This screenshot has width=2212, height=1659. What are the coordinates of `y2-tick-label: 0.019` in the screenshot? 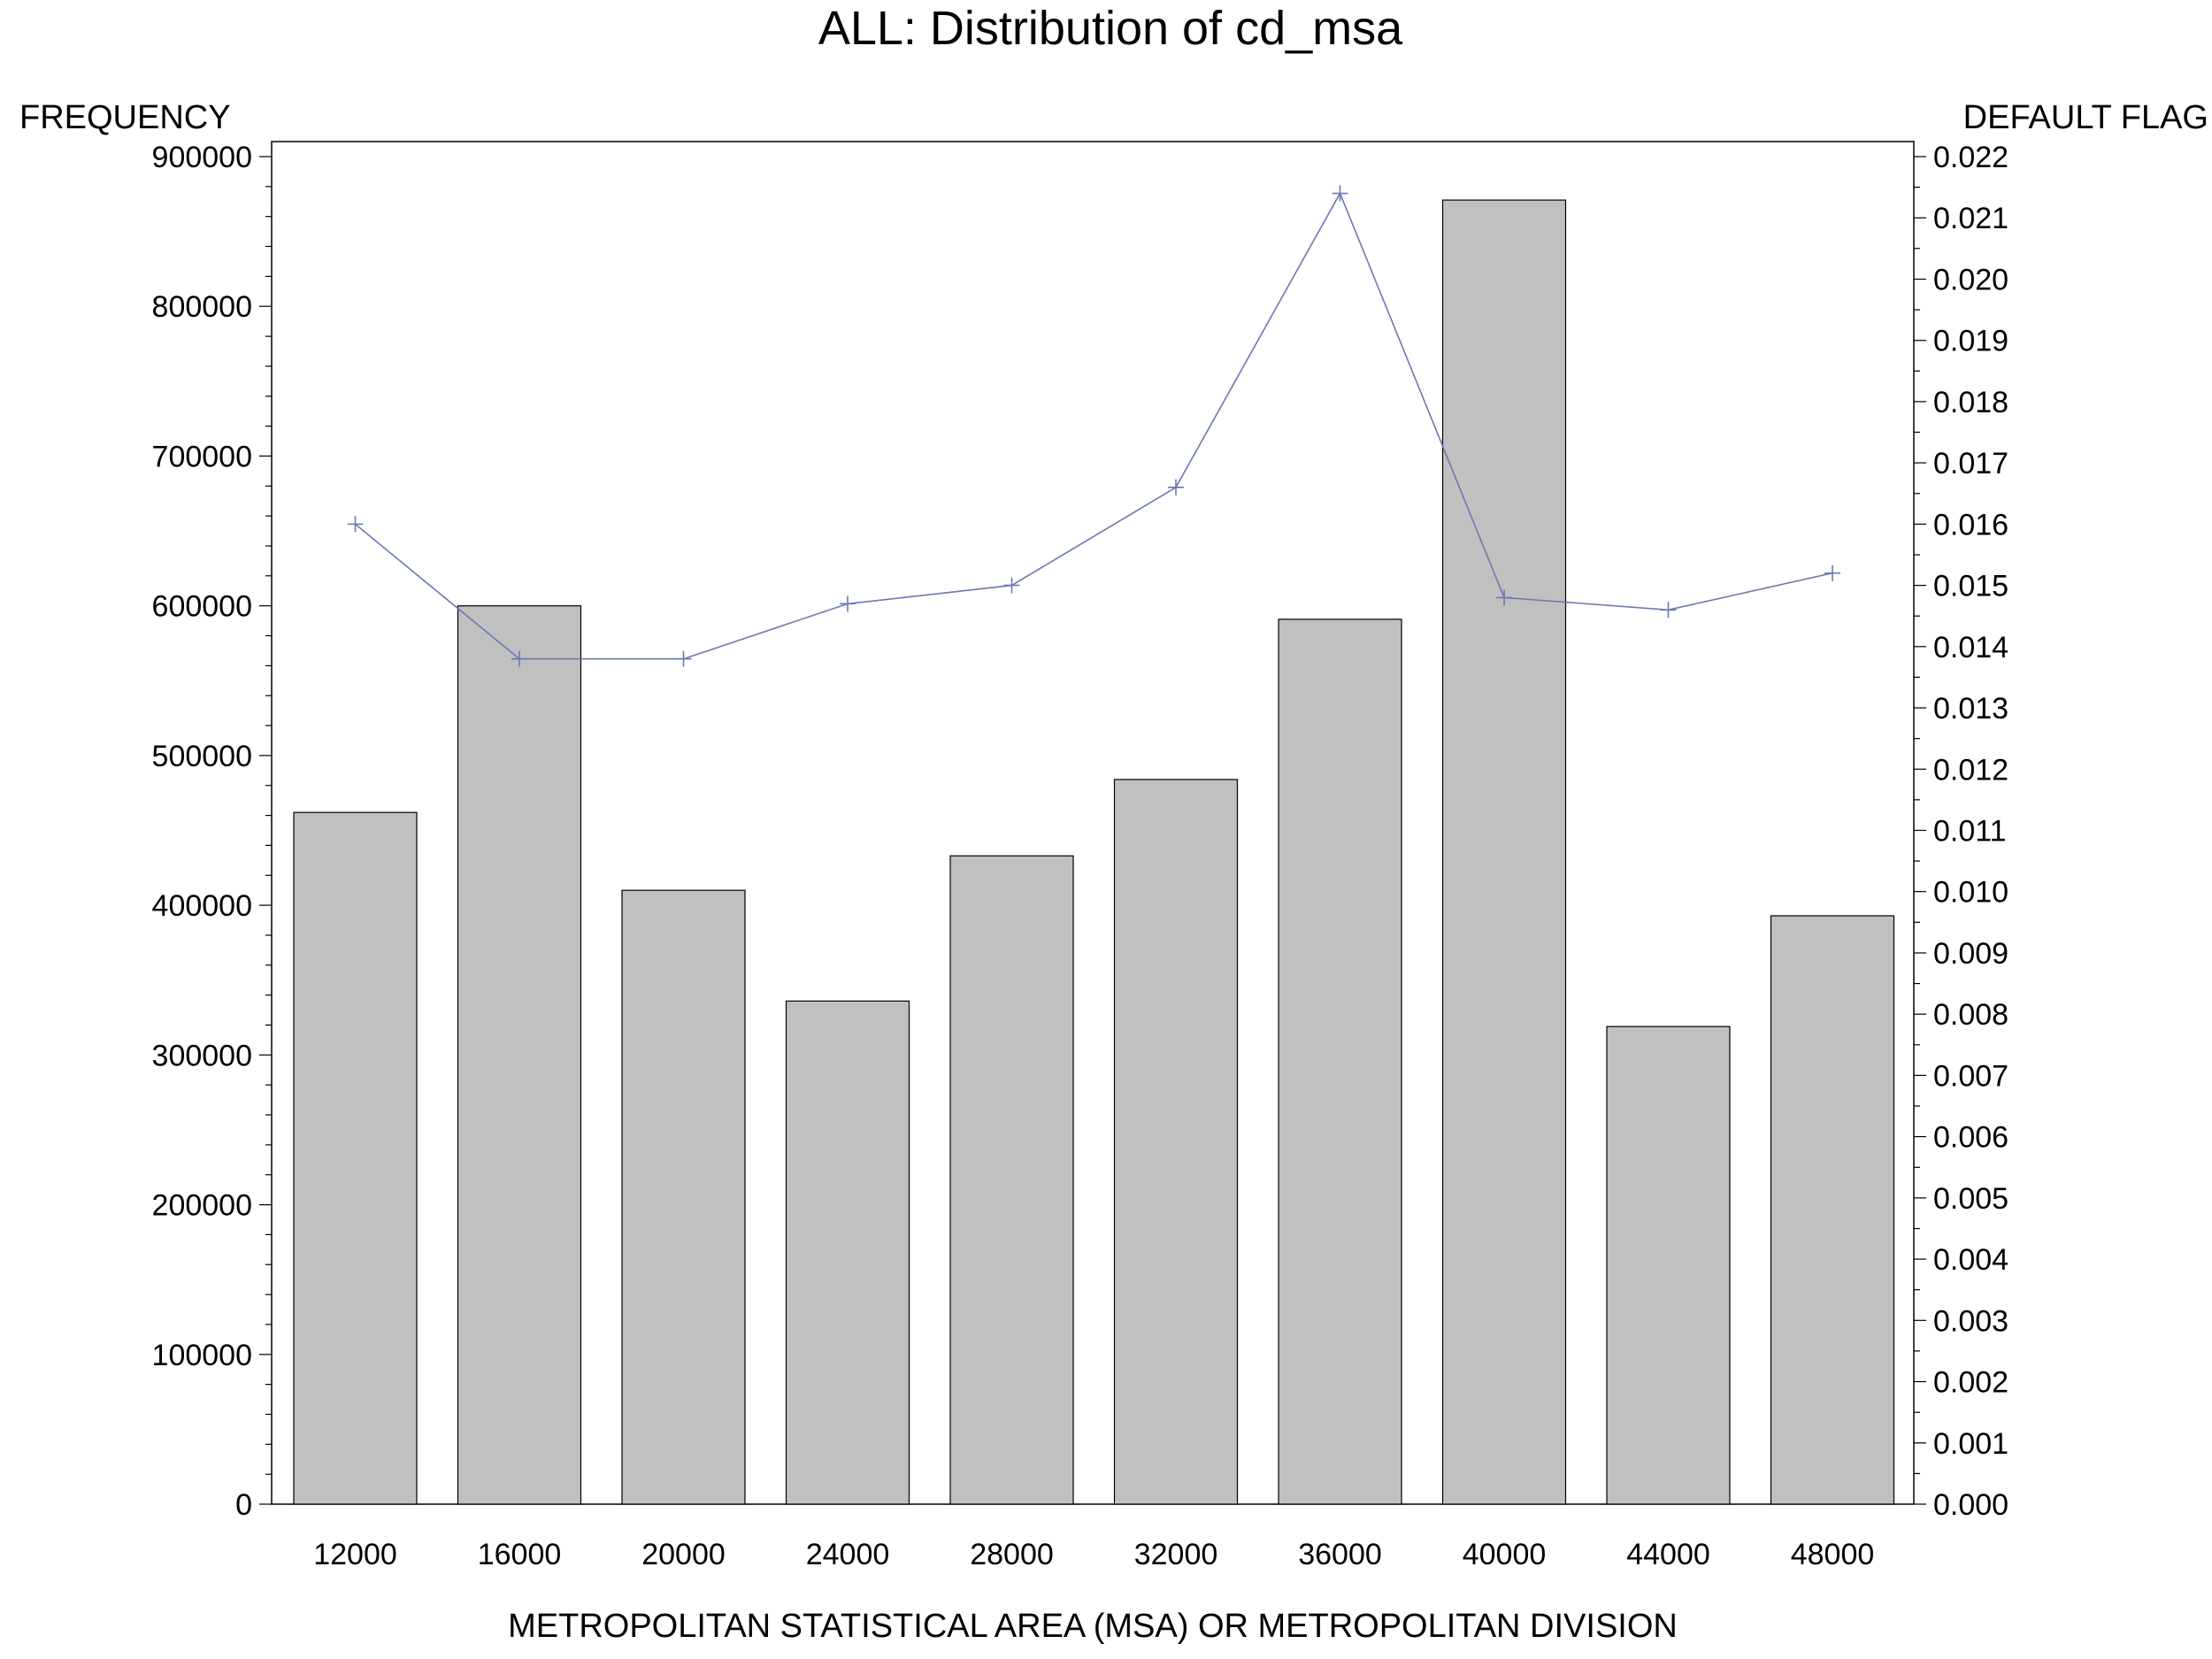 It's located at (1971, 341).